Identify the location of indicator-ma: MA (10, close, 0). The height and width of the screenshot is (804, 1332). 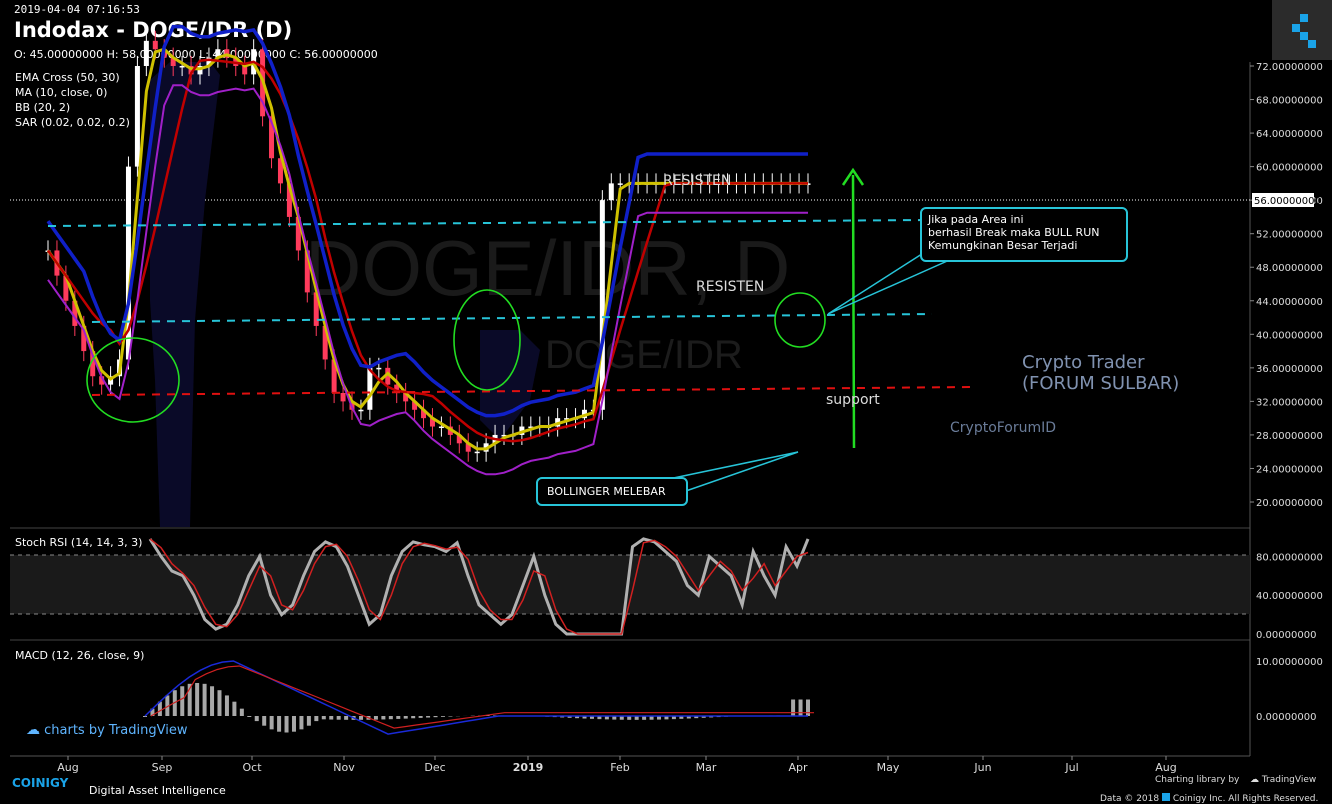
(61, 92).